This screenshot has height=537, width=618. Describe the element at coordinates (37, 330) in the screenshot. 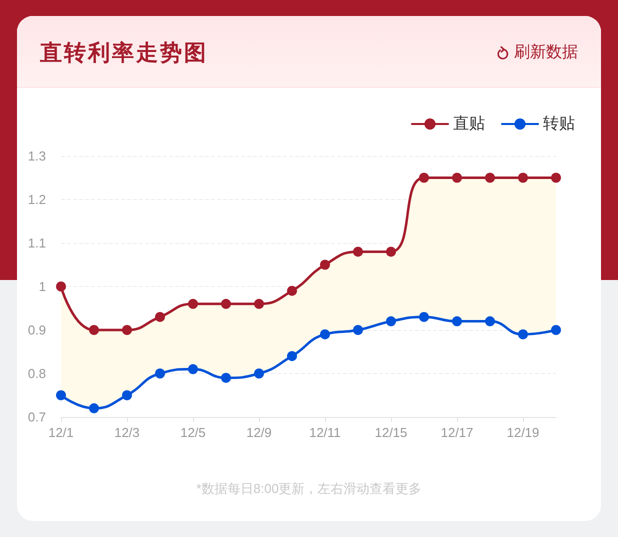

I see `y-tick-label: 0.9` at that location.